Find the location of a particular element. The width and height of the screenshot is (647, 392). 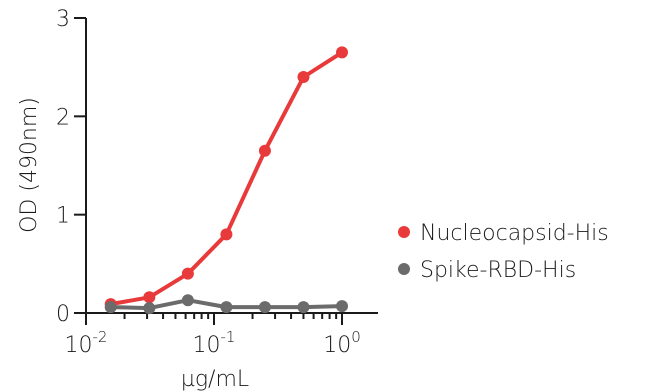

legend-marker-spike-rbd-his is located at coordinates (404, 269).